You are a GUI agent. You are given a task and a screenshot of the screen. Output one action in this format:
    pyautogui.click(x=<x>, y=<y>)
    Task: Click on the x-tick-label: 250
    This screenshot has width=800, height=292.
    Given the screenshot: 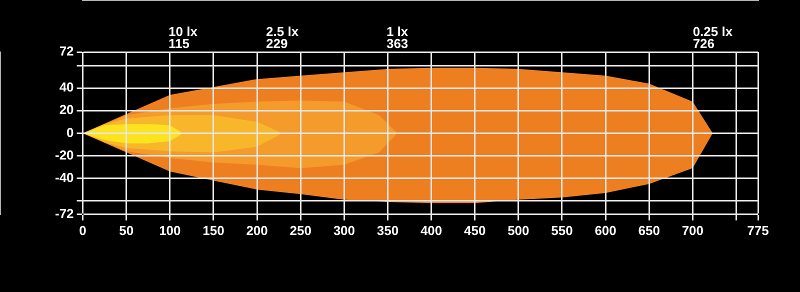 What is the action you would take?
    pyautogui.click(x=301, y=230)
    